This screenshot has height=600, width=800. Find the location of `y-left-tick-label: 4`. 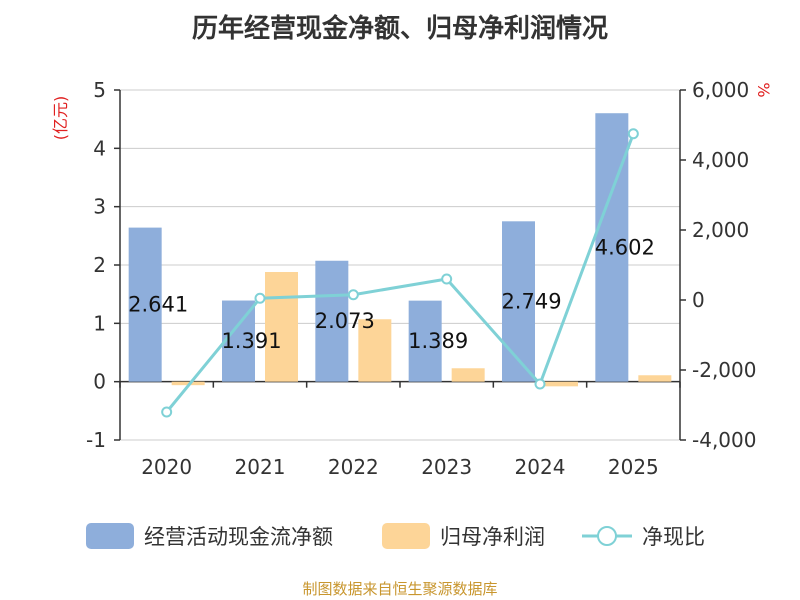

y-left-tick-label: 4 is located at coordinates (99, 148).